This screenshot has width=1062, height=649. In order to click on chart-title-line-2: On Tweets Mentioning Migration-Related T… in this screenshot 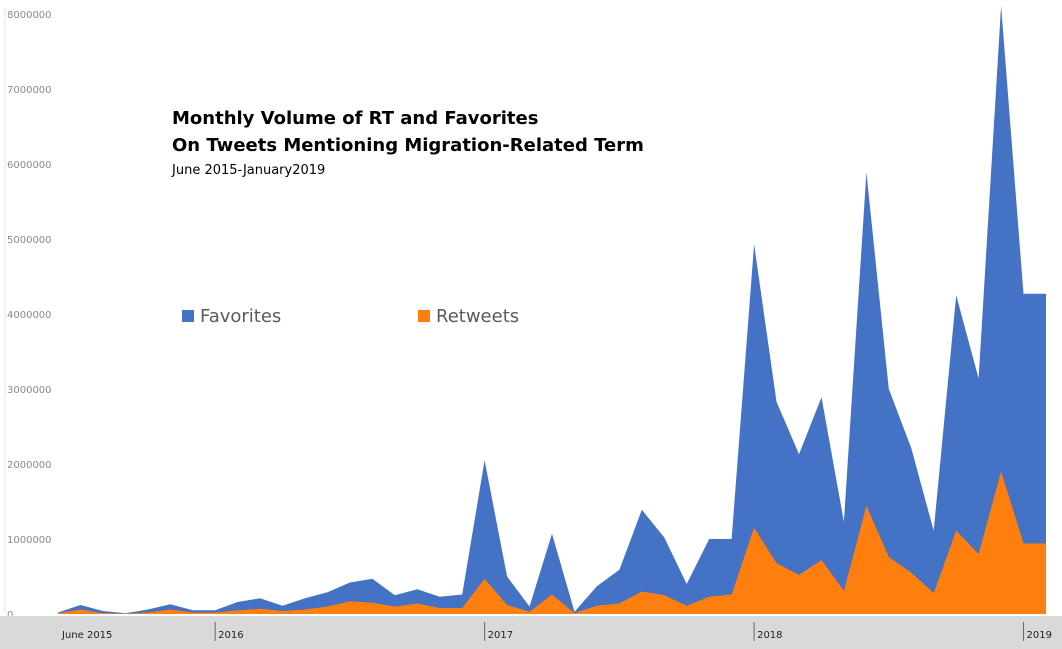, I will do `click(408, 145)`.